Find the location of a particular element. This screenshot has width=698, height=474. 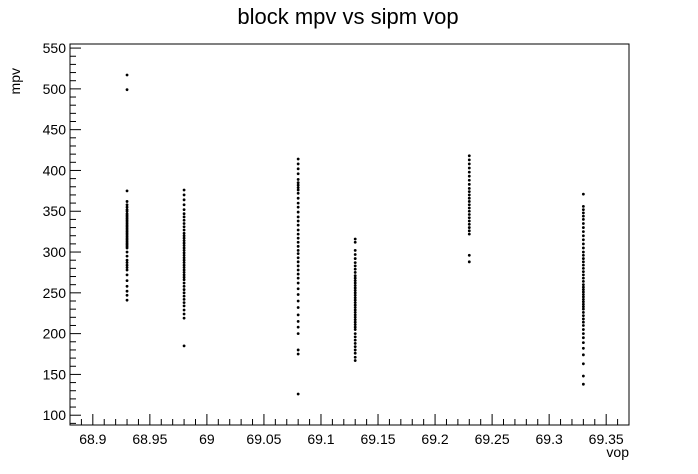

x-tick-label: 68.9 is located at coordinates (92, 439).